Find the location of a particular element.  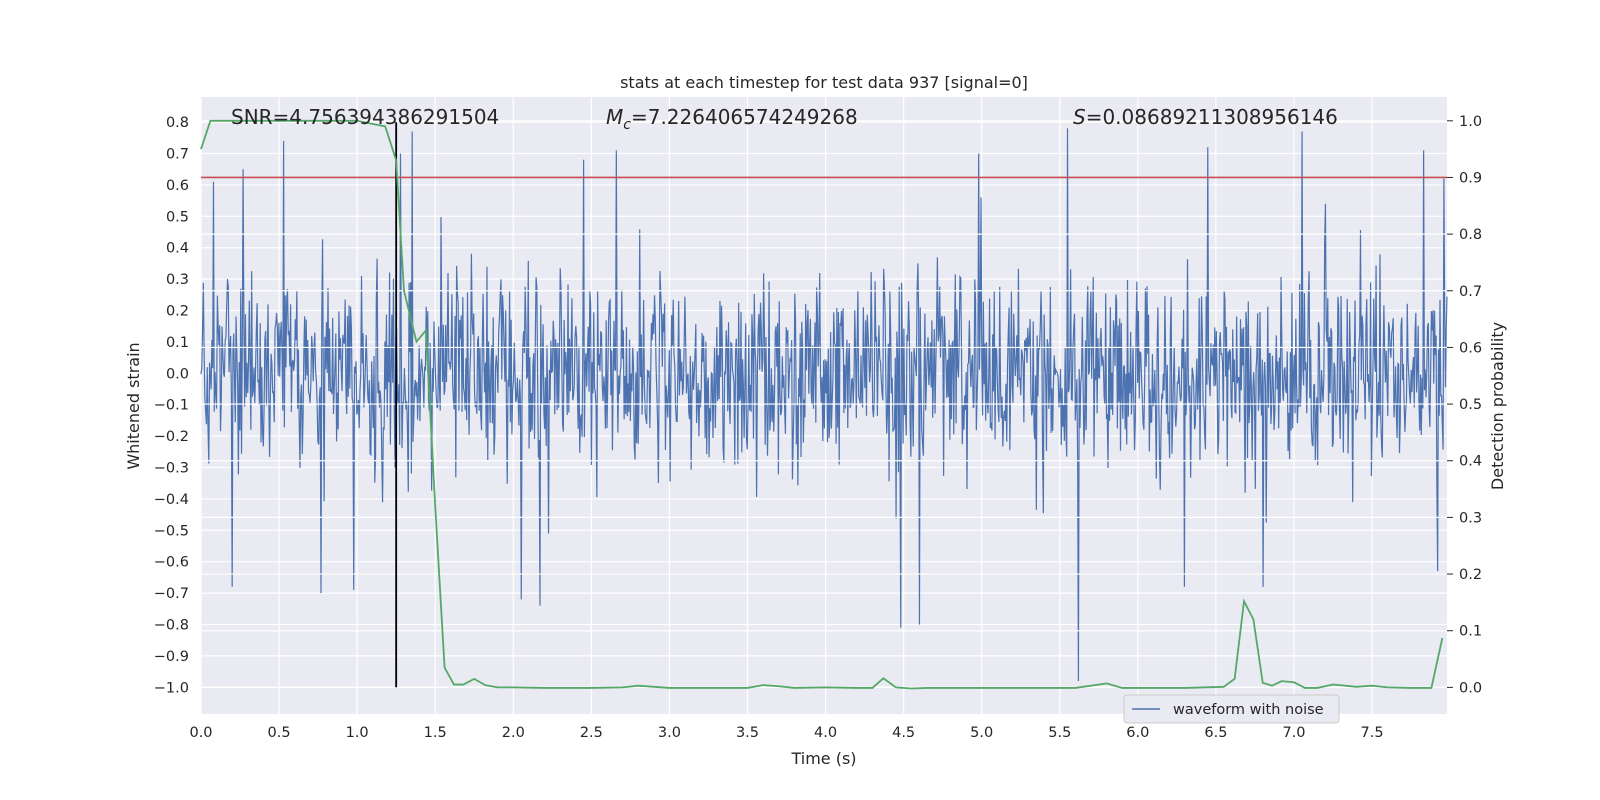

y-tick-label: −0.7 is located at coordinates (171, 594).